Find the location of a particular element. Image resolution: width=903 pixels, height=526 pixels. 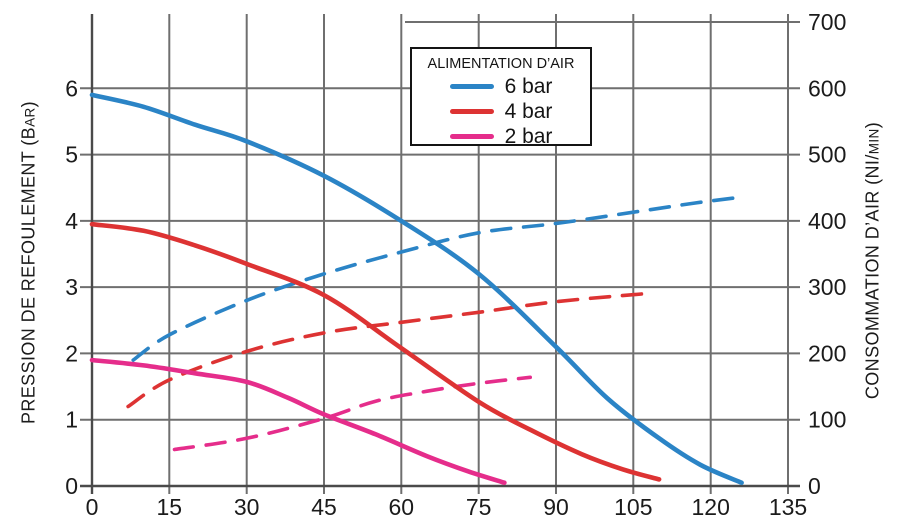

legend-item: 2 bar is located at coordinates (501, 136).